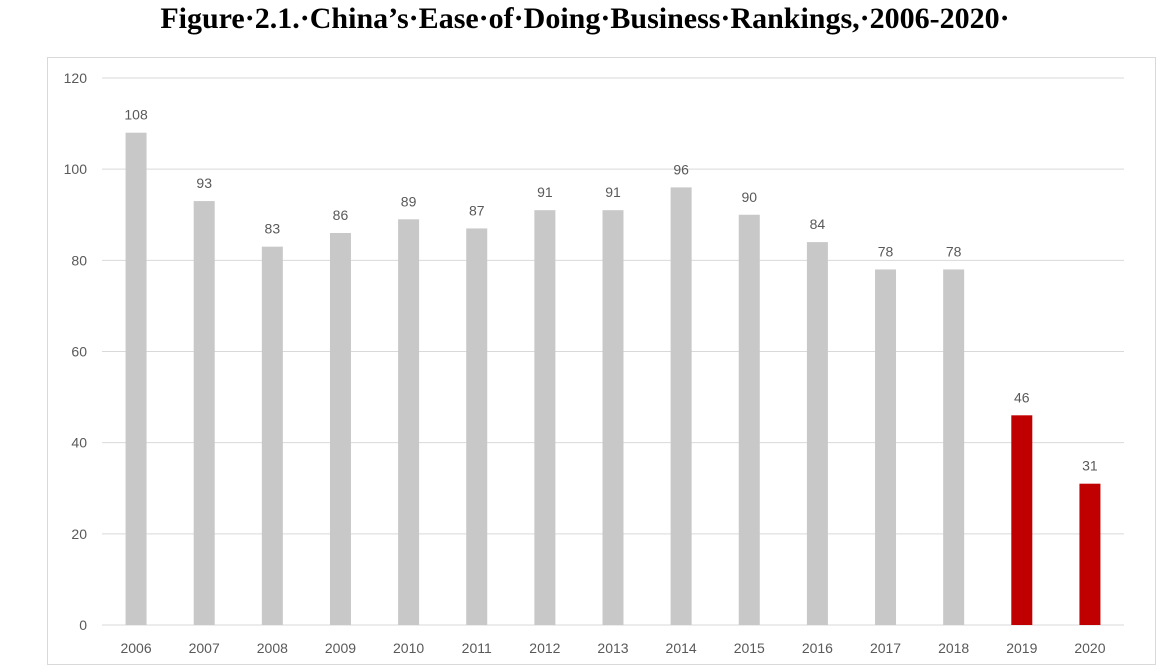  What do you see at coordinates (886, 447) in the screenshot?
I see `bar-2017` at bounding box center [886, 447].